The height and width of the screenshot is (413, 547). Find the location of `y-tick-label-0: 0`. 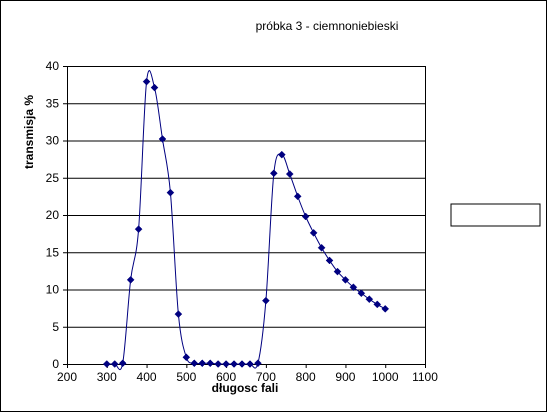

y-tick-label-0: 0 is located at coordinates (55, 364).